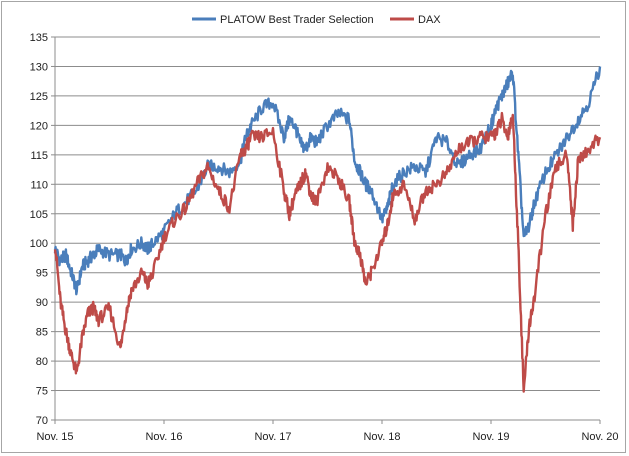  Describe the element at coordinates (39, 126) in the screenshot. I see `y-tick-label: 120` at that location.